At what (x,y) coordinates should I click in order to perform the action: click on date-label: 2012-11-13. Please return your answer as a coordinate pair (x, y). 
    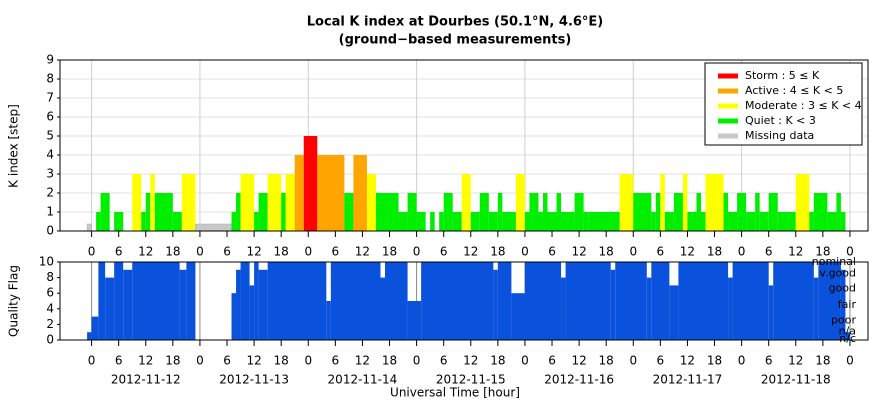
    Looking at the image, I should click on (254, 380).